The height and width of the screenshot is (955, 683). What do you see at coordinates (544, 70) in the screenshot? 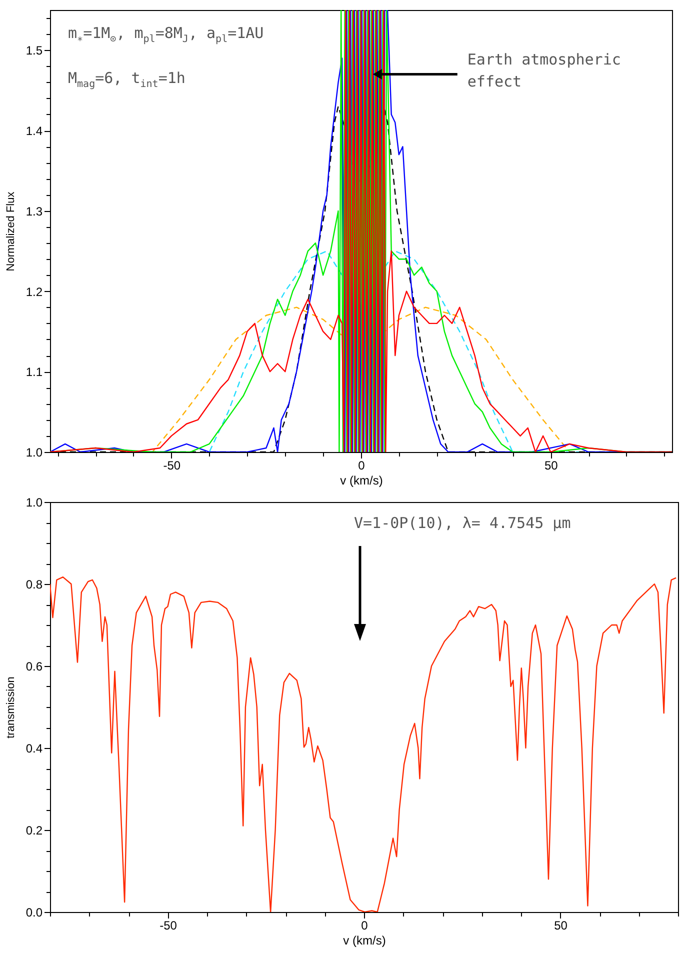
I see `annotation: Earth atmospheric effect` at bounding box center [544, 70].